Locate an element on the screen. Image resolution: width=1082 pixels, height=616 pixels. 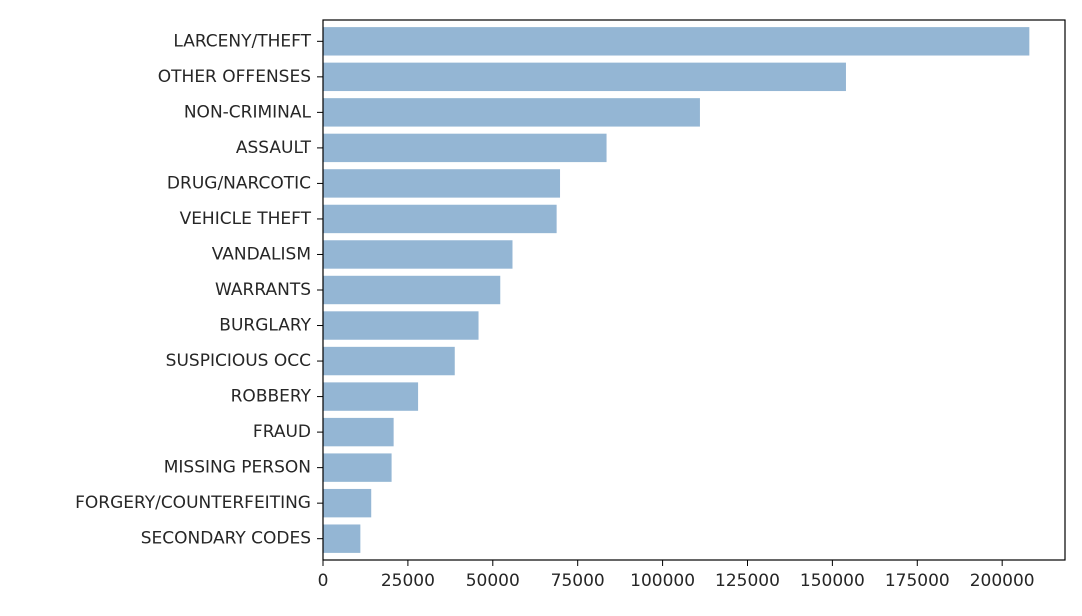
x-tick-label: 150000 is located at coordinates (832, 581).